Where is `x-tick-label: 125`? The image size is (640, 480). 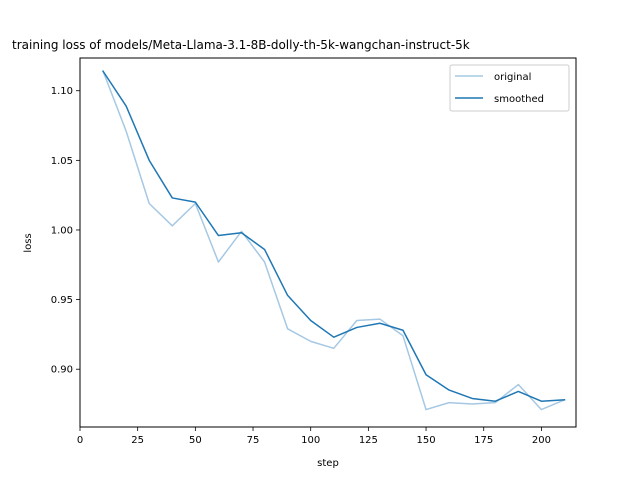
x-tick-label: 125 is located at coordinates (368, 440).